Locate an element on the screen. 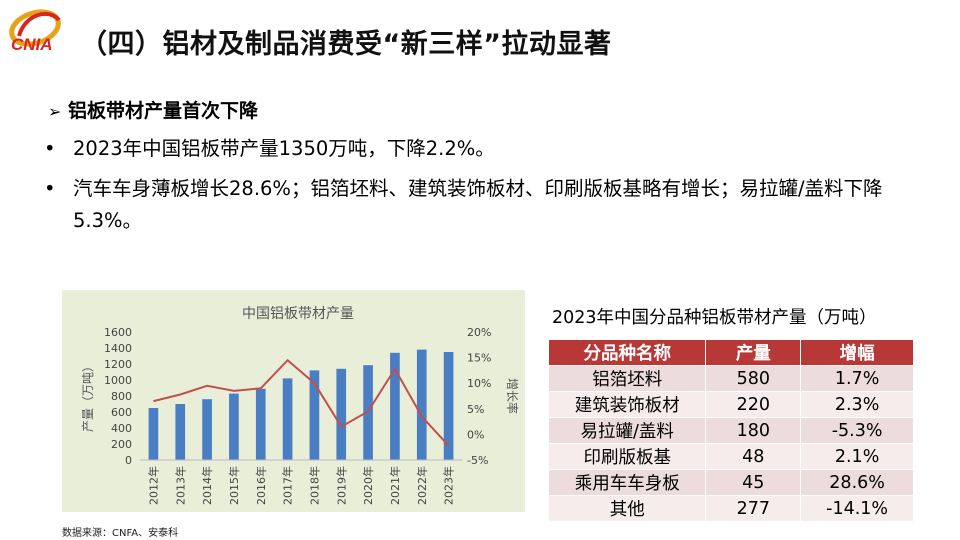 This screenshot has height=540, width=960. table-cell: 28.6% is located at coordinates (857, 482).